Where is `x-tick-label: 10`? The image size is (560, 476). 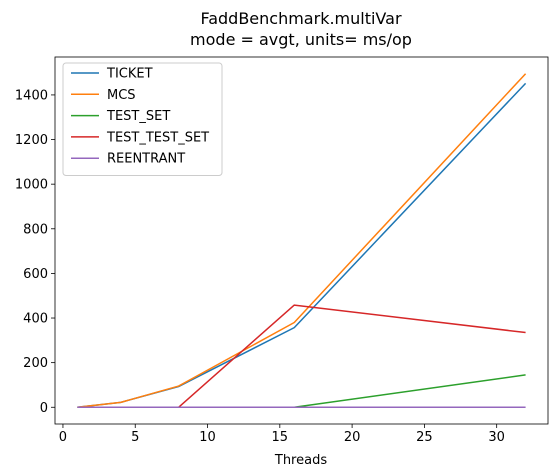
x-tick-label: 10 is located at coordinates (207, 437).